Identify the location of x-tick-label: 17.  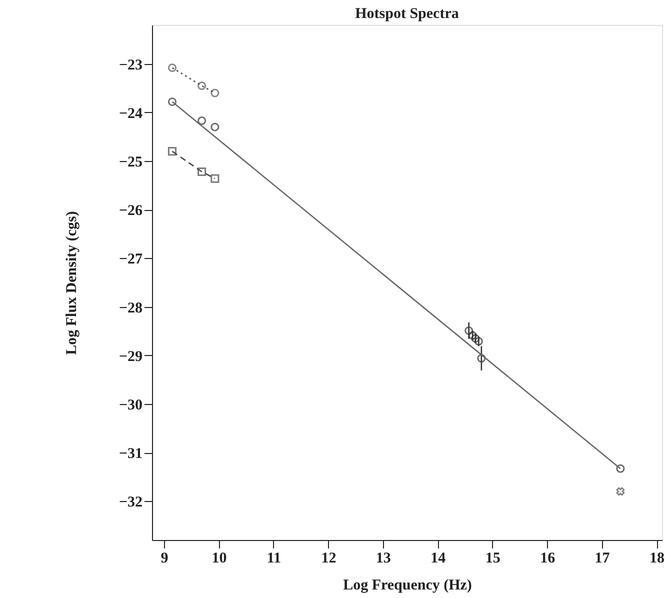
(602, 558).